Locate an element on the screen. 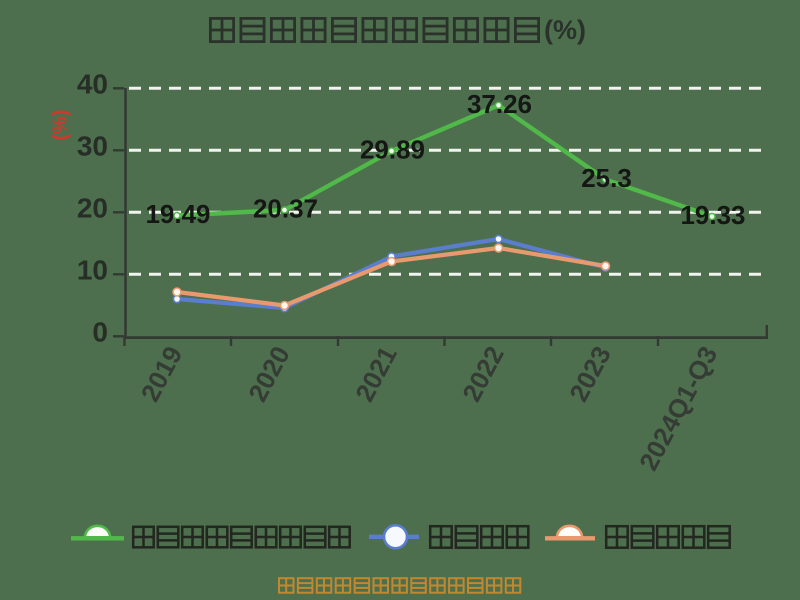 The width and height of the screenshot is (800, 600). svg-text: 10 is located at coordinates (92, 270).